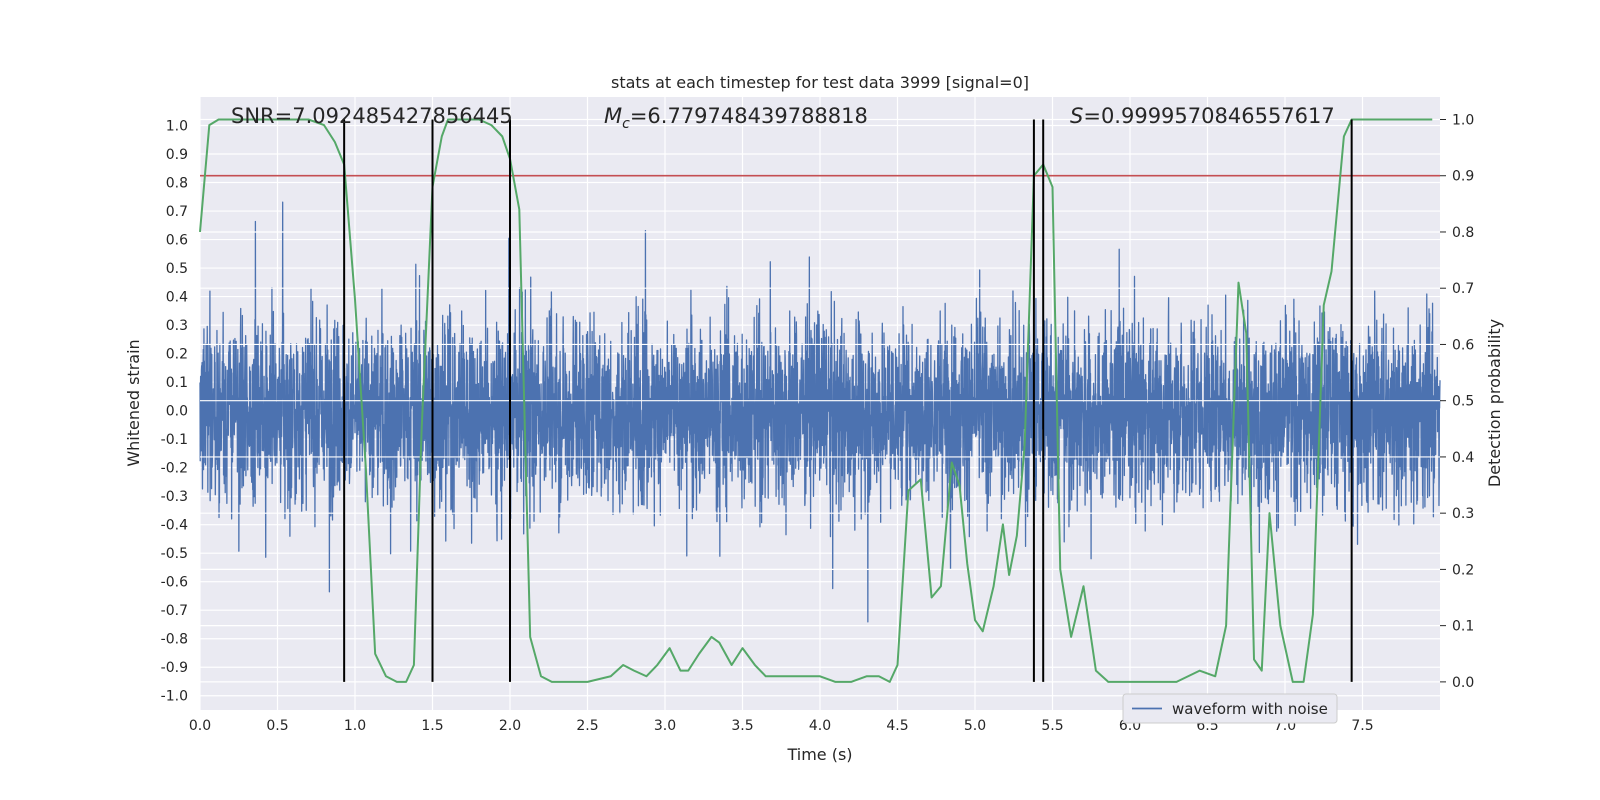  I want to click on s-statistic-annotation: S=0.9999570846557617, so click(1202, 116).